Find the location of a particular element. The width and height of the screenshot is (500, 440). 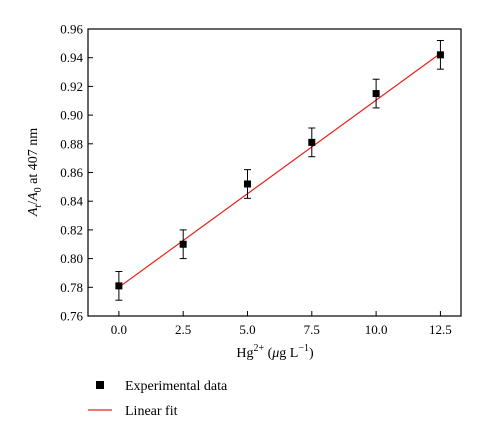

y-tick-label: 0.92 is located at coordinates (71, 86).